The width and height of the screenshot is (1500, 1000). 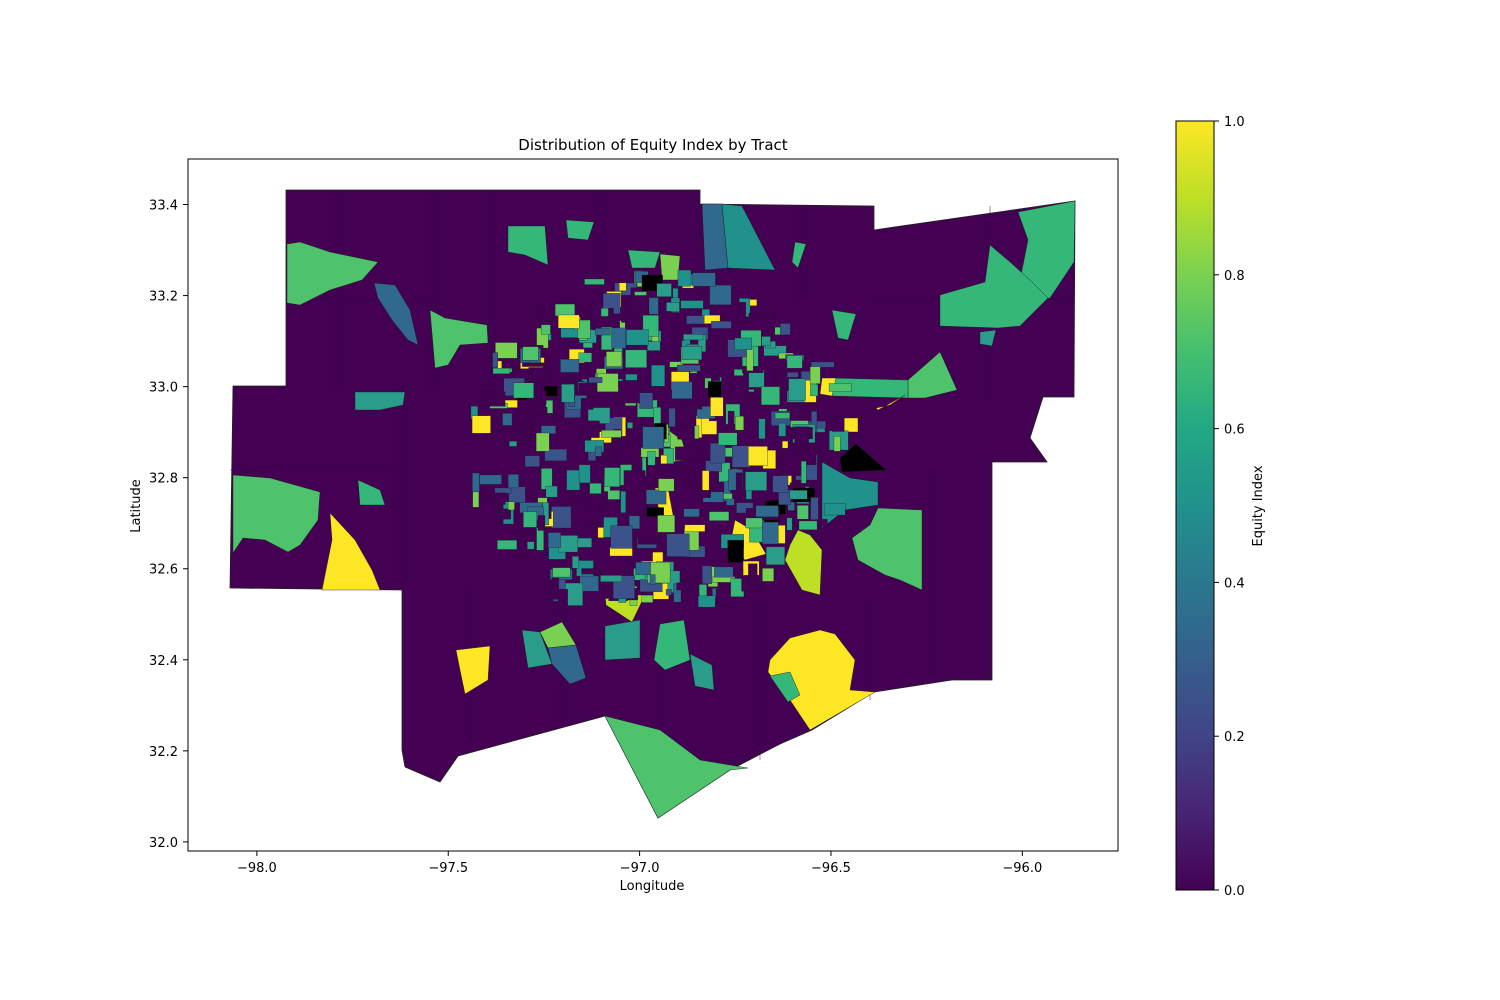 What do you see at coordinates (1234, 737) in the screenshot?
I see `colorbar-tick-label: 0.2` at bounding box center [1234, 737].